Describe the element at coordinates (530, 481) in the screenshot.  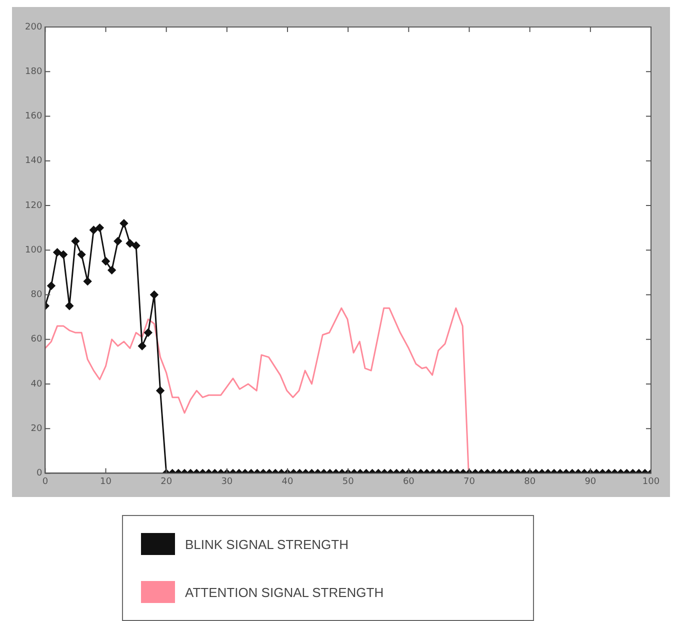
I see `x-tick-label: 80` at that location.